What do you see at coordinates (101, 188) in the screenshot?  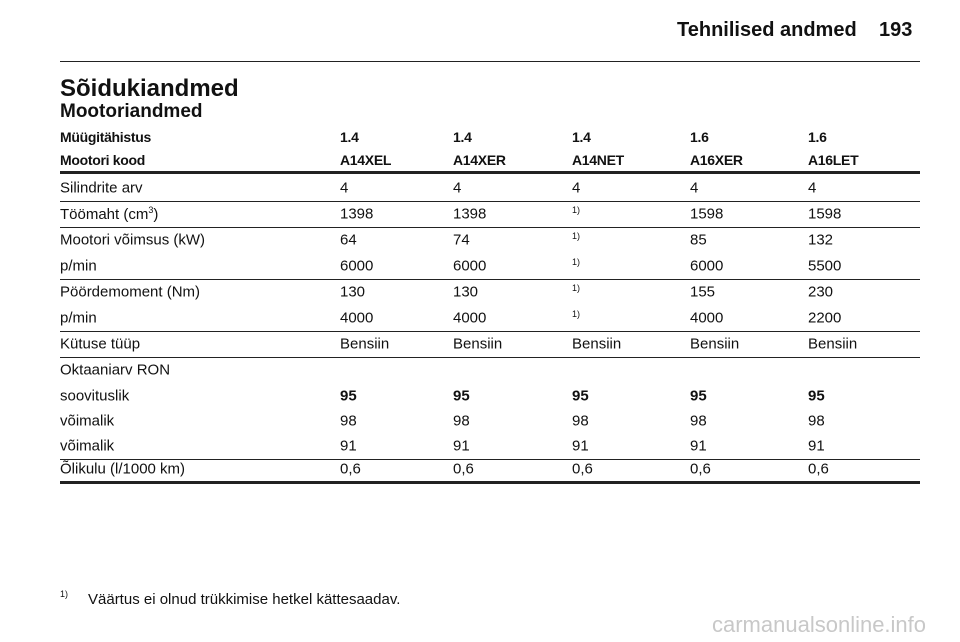 I see `label-cell: Silindrite arv` at bounding box center [101, 188].